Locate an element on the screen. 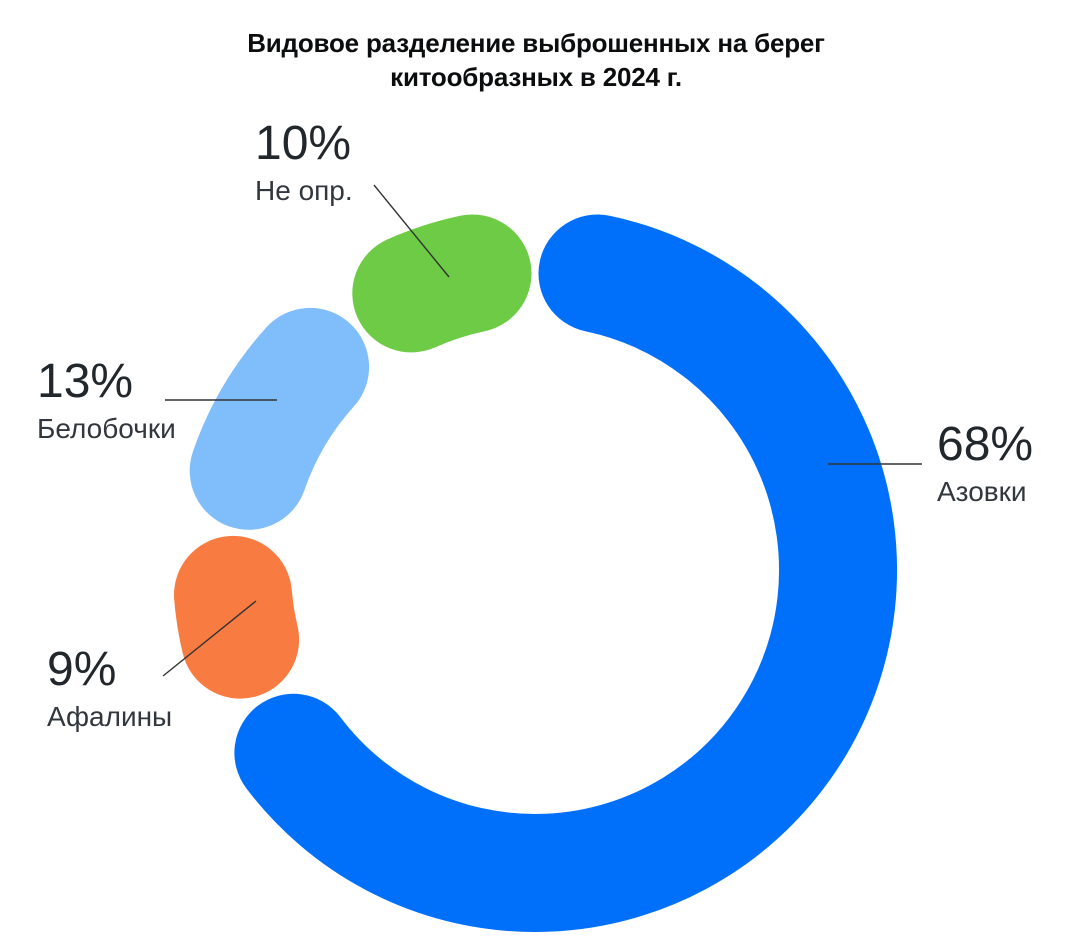 This screenshot has height=941, width=1072. chart-title-line-2: китообразных в 2024 г. is located at coordinates (536, 77).